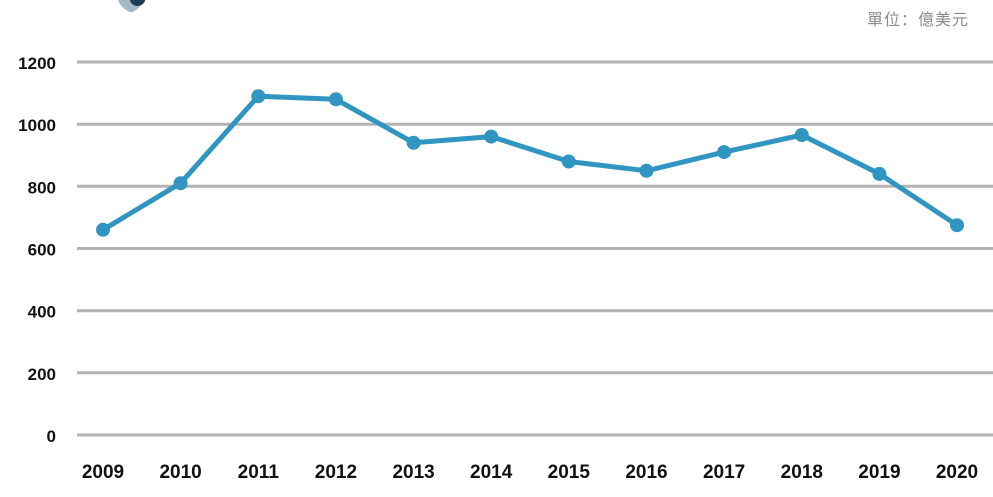 This screenshot has height=497, width=993. Describe the element at coordinates (413, 142) in the screenshot. I see `data-point-2013` at that location.